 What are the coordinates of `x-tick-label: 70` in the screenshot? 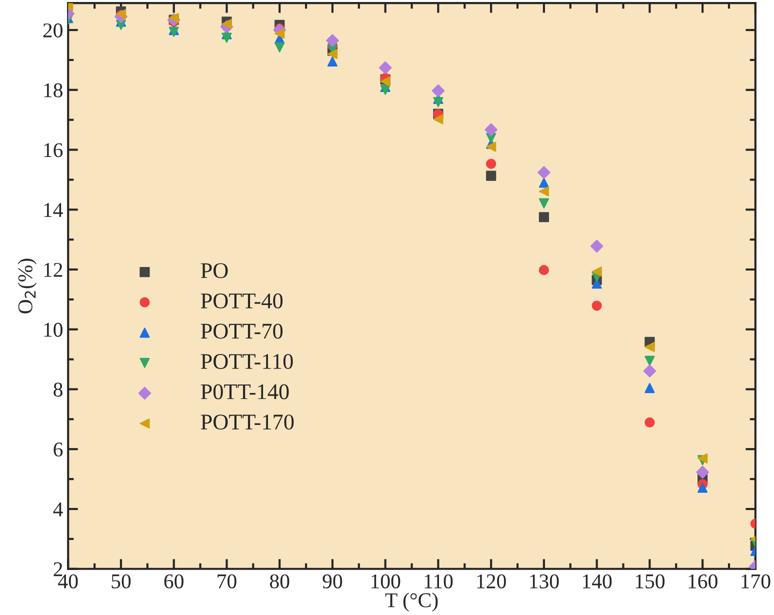 It's located at (227, 581).